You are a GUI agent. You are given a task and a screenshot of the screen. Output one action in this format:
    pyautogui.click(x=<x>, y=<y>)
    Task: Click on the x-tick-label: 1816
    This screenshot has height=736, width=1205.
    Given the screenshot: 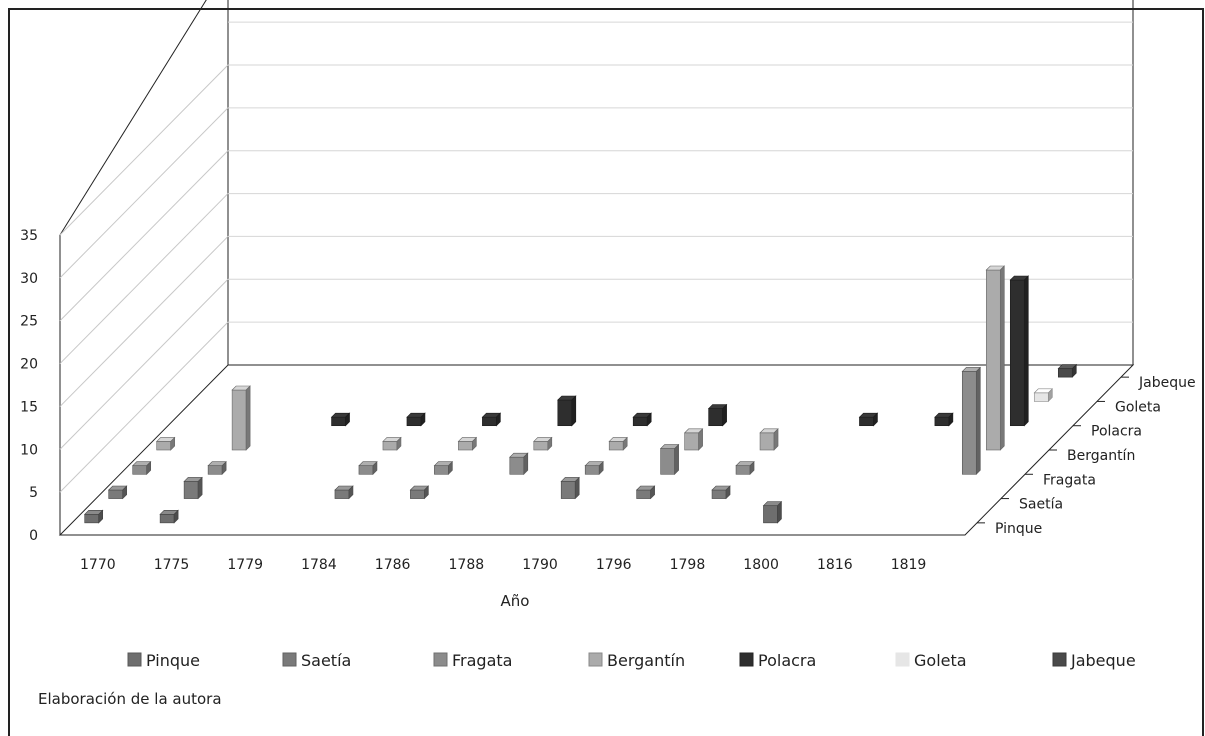 What is the action you would take?
    pyautogui.click(x=835, y=565)
    